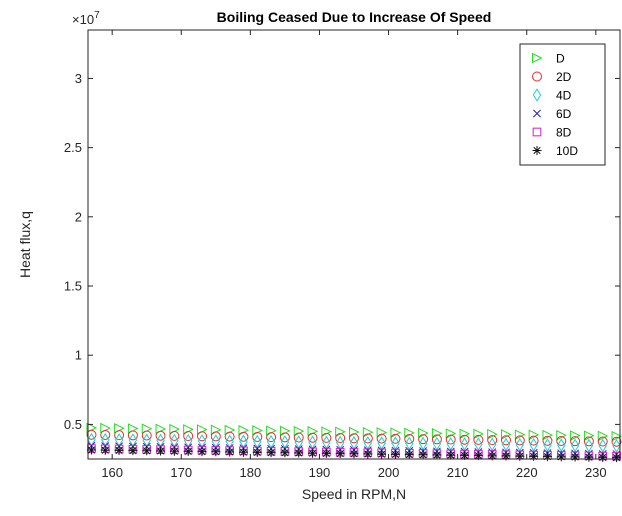  What do you see at coordinates (389, 472) in the screenshot?
I see `x-tick-label: 200` at bounding box center [389, 472].